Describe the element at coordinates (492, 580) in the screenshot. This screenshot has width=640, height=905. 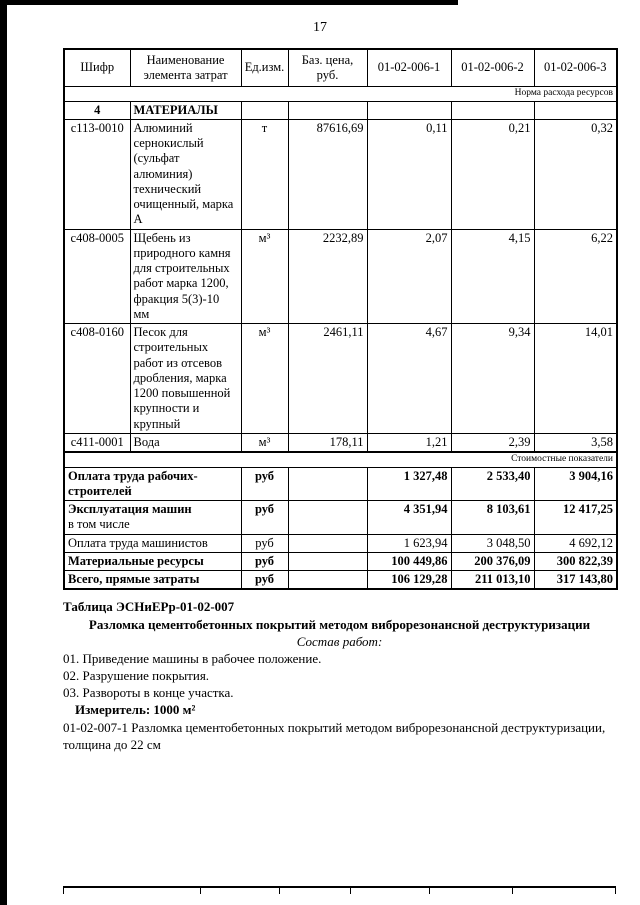
I see `table-cell: 211 013,10` at that location.